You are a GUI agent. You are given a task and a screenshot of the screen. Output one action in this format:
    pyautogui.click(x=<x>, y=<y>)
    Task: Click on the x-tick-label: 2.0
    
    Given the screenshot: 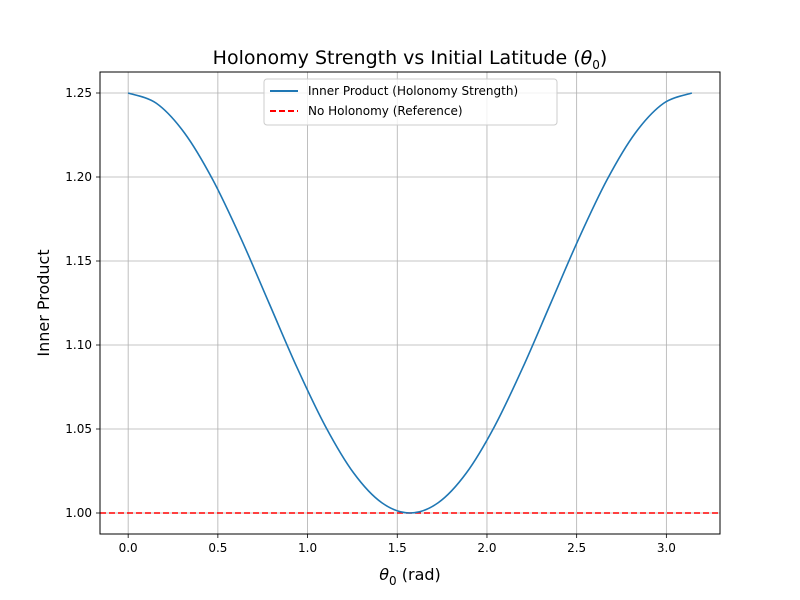 What is the action you would take?
    pyautogui.click(x=486, y=548)
    